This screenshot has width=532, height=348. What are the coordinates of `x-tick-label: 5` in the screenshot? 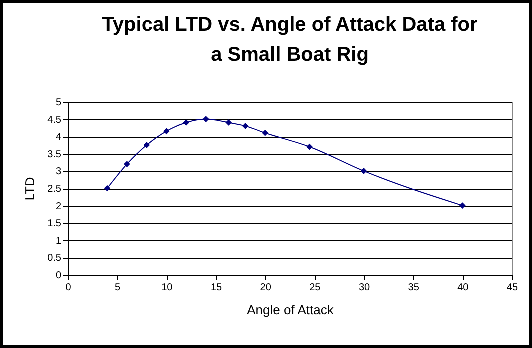 It's located at (118, 288).